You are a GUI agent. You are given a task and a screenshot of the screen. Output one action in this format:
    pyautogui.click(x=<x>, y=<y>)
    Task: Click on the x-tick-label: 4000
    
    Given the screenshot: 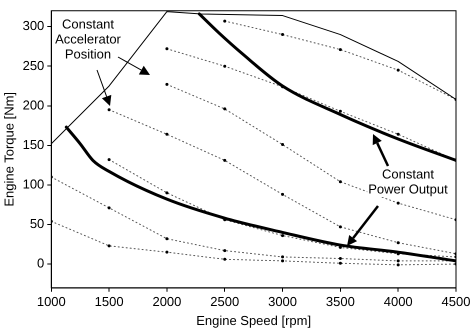 What is the action you would take?
    pyautogui.click(x=398, y=302)
    